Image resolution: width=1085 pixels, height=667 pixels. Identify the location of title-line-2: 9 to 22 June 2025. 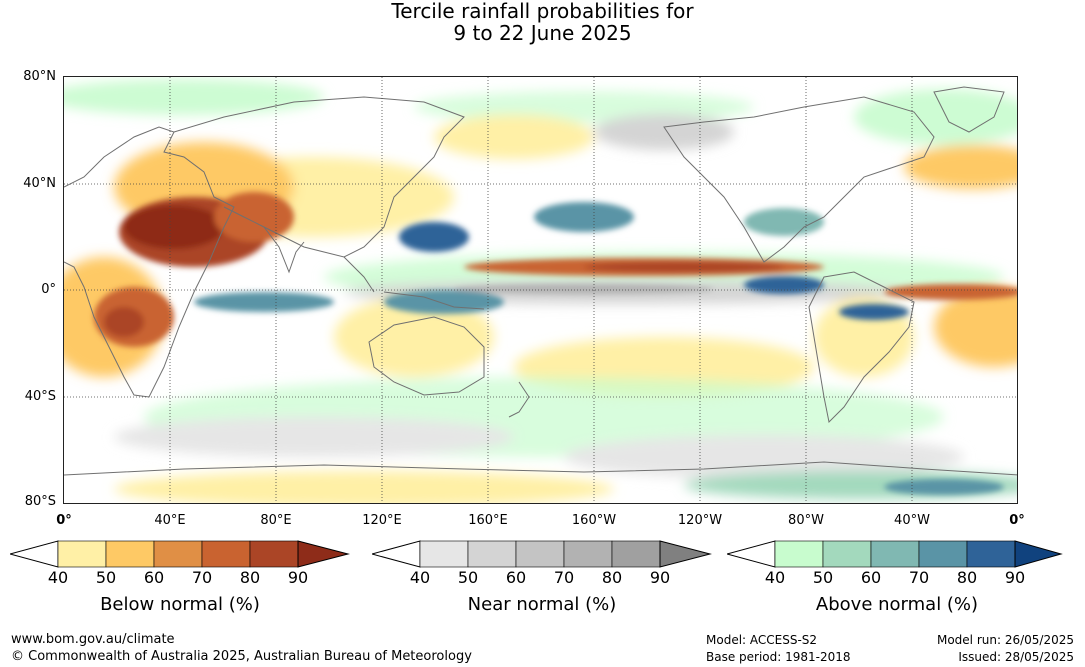
(542, 33).